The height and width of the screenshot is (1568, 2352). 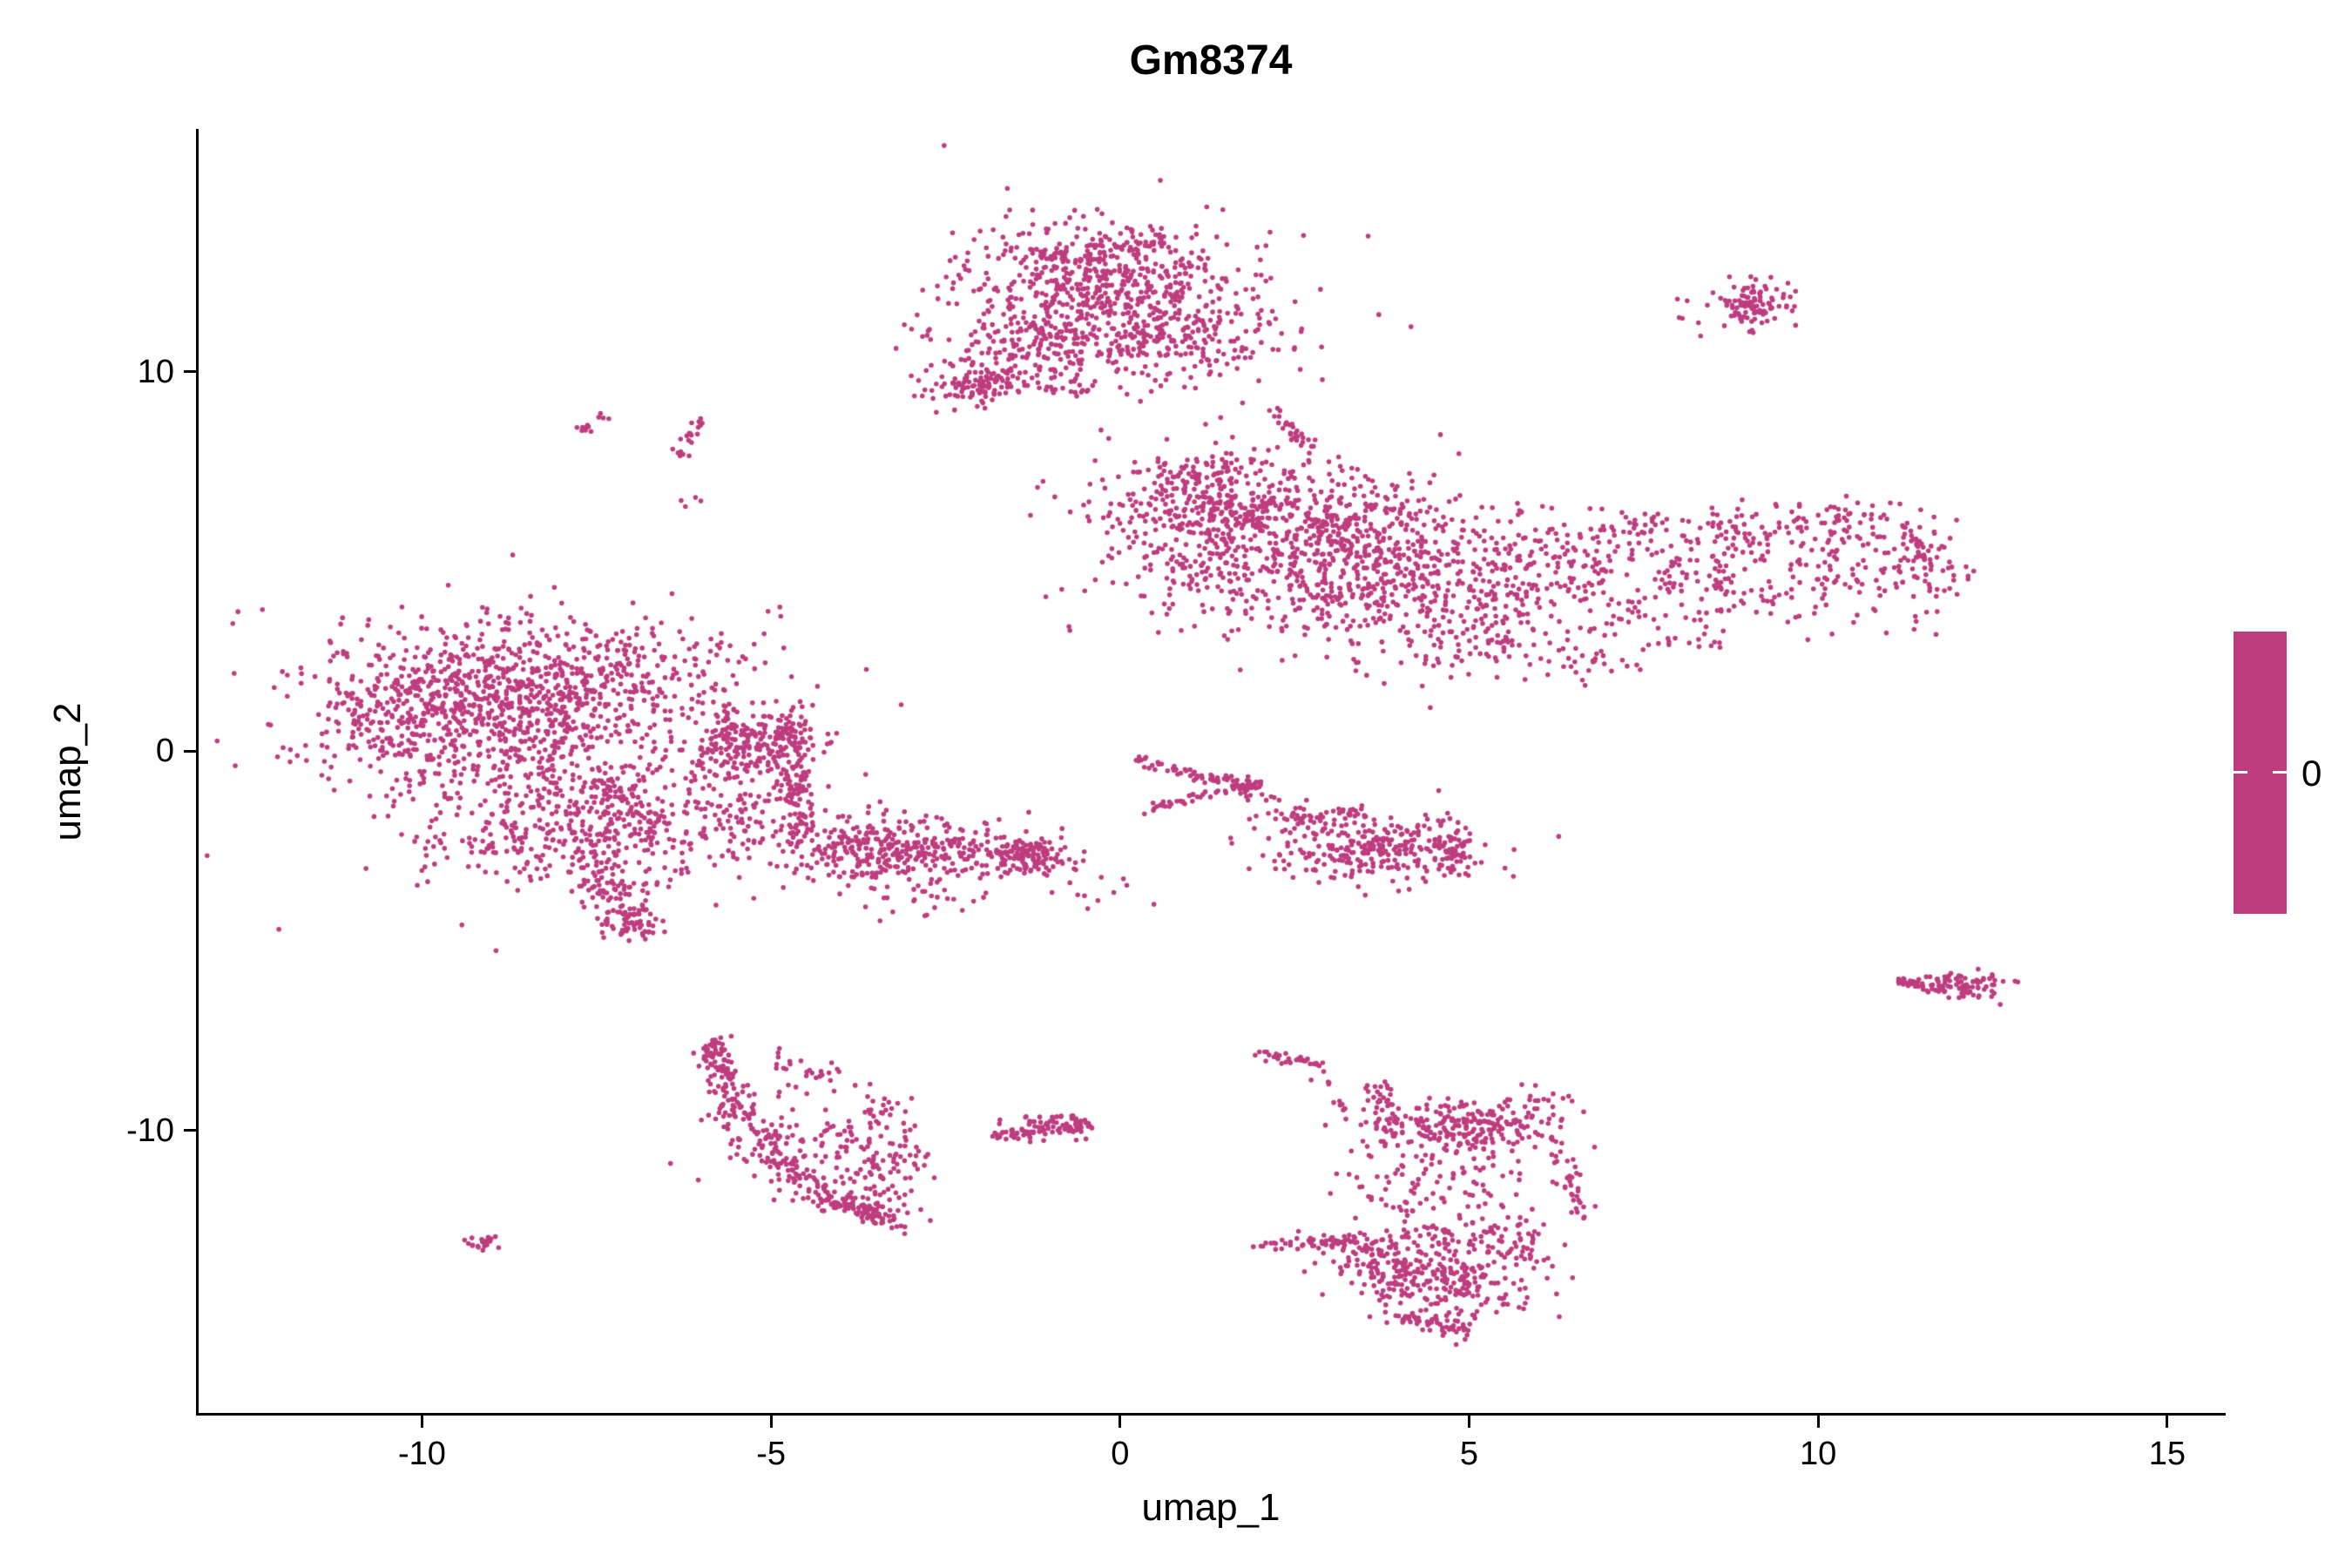 What do you see at coordinates (1211, 1507) in the screenshot?
I see `x-axis-title: umap_1` at bounding box center [1211, 1507].